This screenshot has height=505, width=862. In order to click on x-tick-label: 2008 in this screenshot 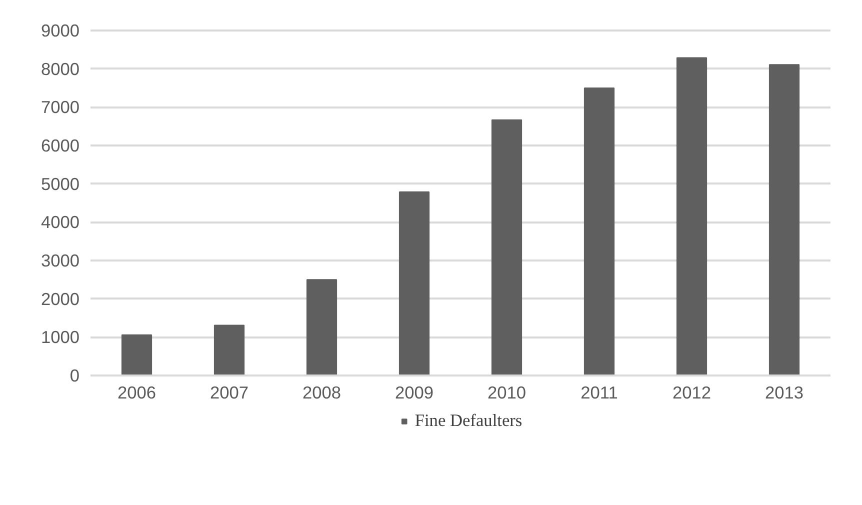, I will do `click(322, 392)`.